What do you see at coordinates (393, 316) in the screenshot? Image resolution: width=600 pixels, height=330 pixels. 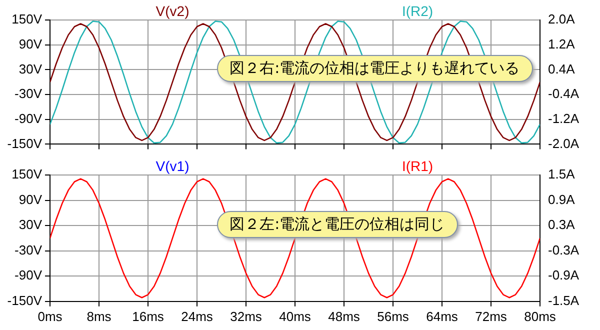 I see `x-tick-label: 56ms` at bounding box center [393, 316].